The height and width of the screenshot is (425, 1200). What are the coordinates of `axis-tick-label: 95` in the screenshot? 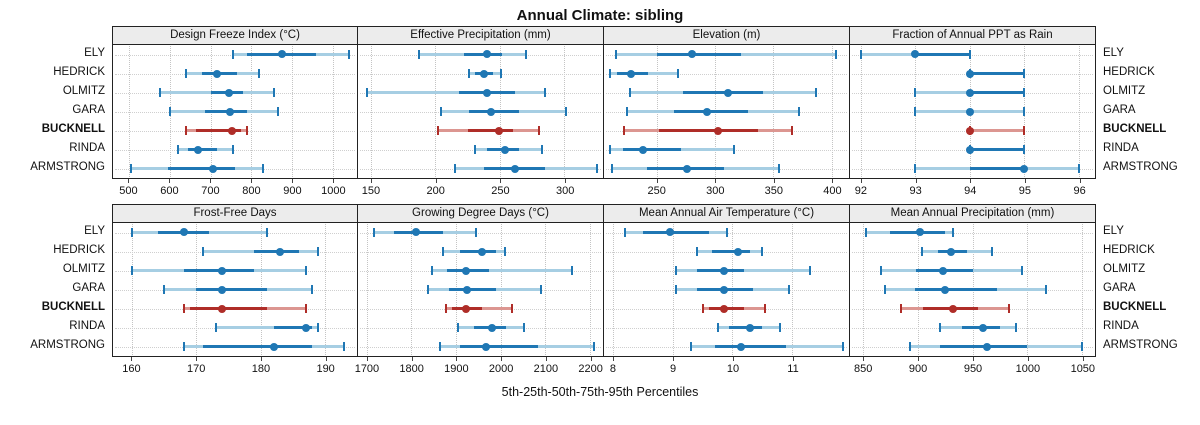 It's located at (1025, 191).